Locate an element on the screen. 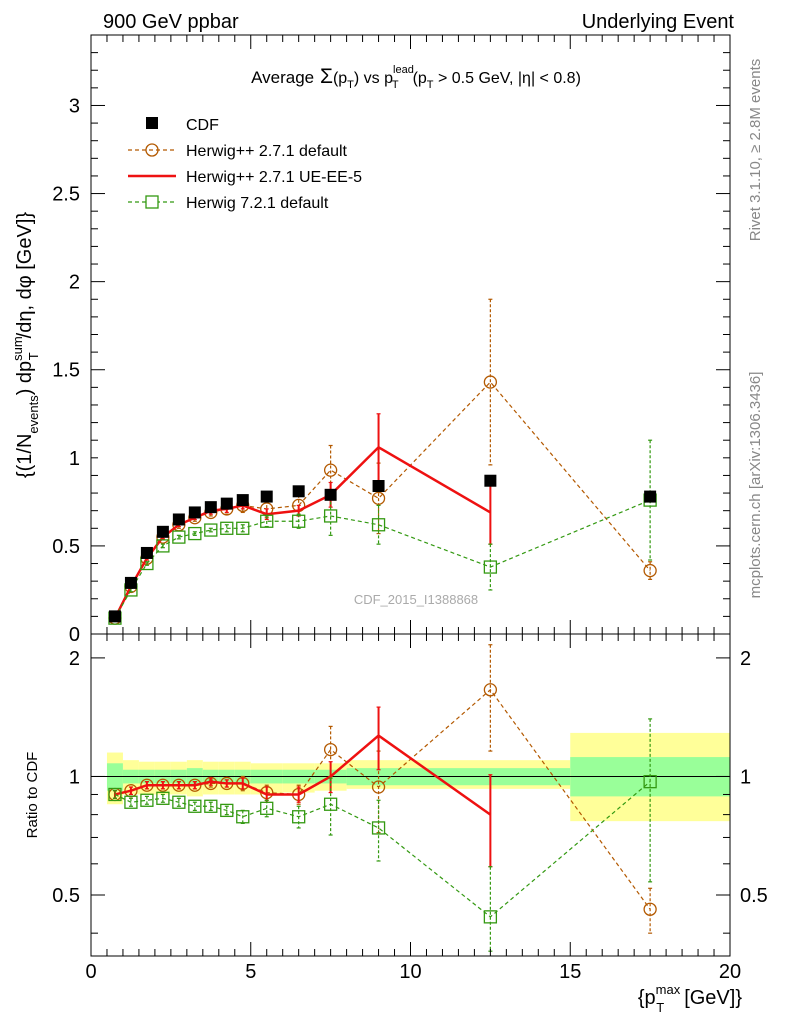  ratio-y-tick-label-right: 0.5 is located at coordinates (754, 896).